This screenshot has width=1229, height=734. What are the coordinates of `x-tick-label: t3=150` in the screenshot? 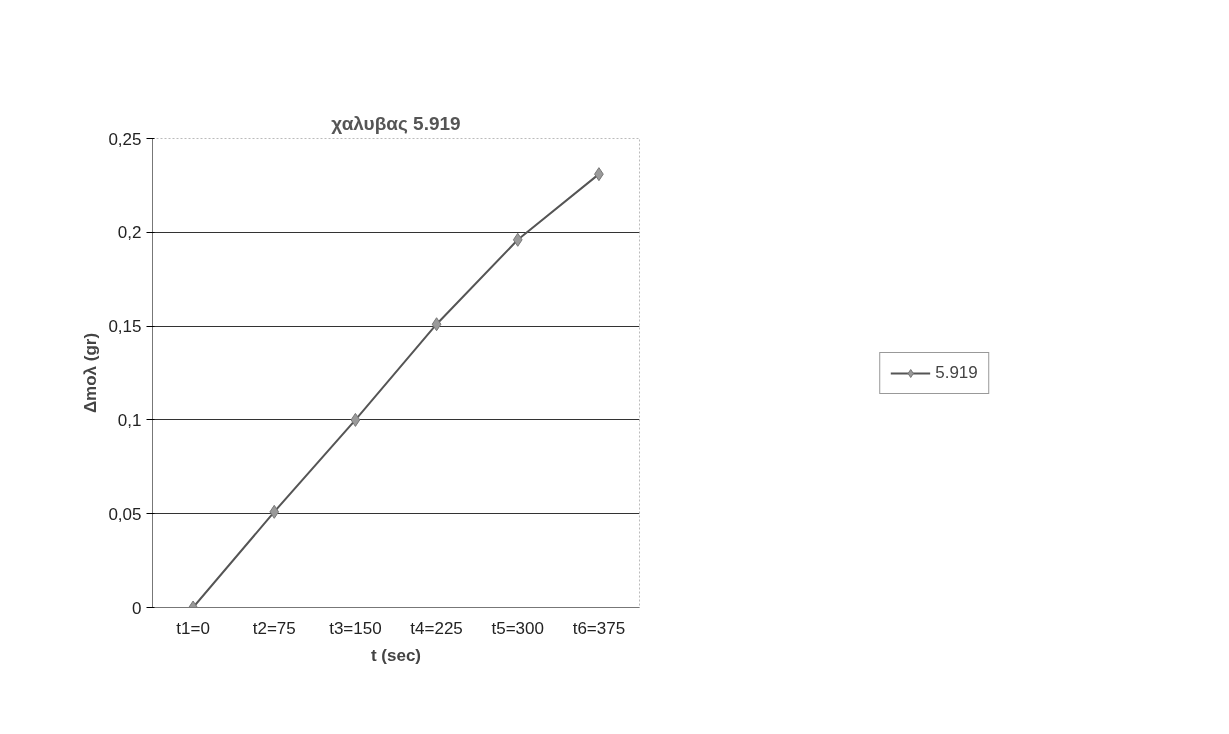 It's located at (355, 628).